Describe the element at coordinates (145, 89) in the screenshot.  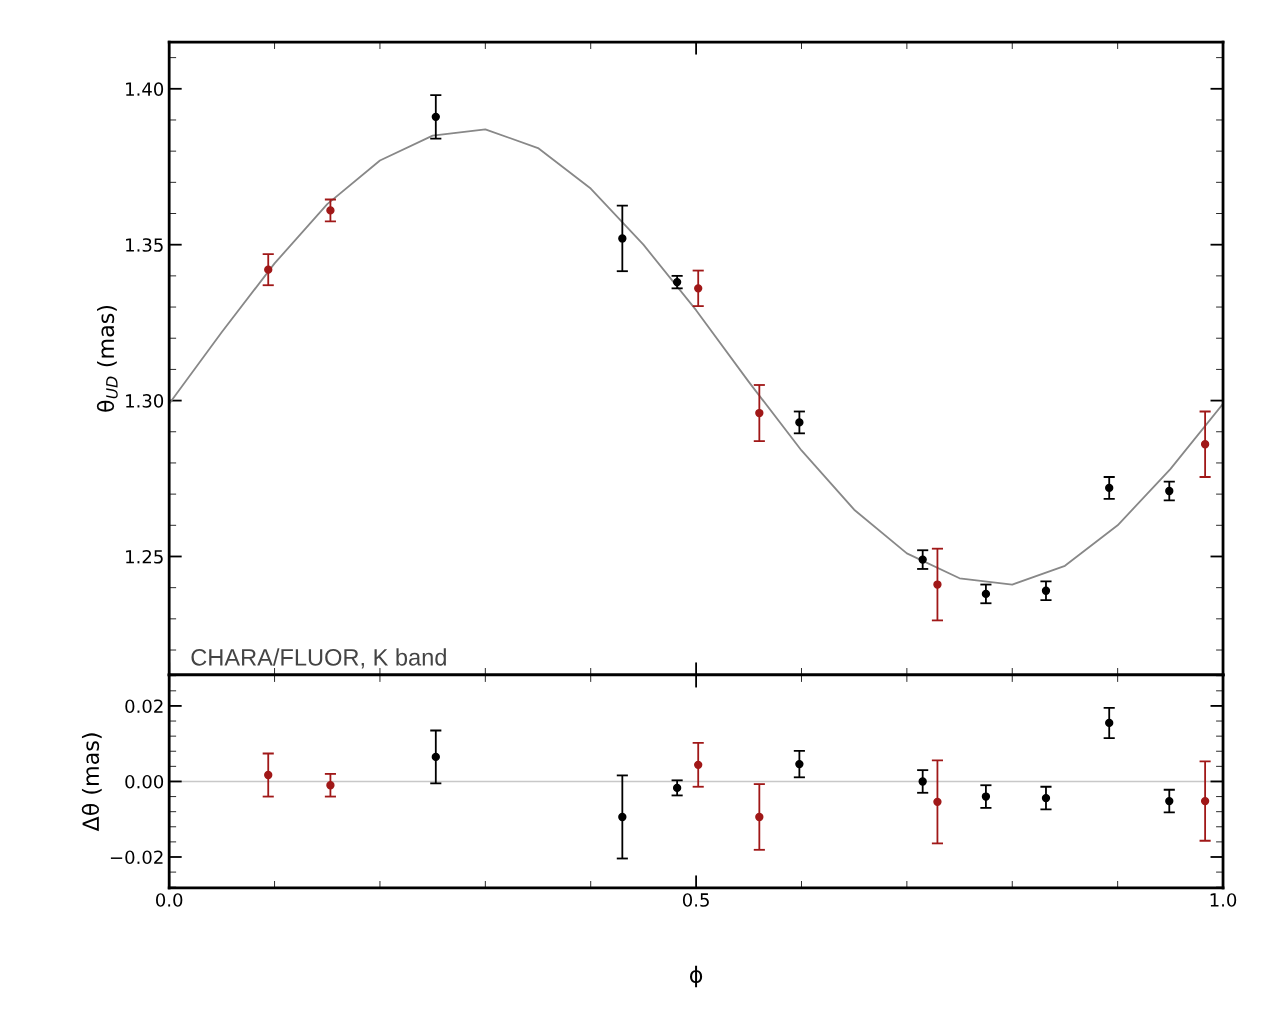
I see `y-tick-label: 1.40` at that location.